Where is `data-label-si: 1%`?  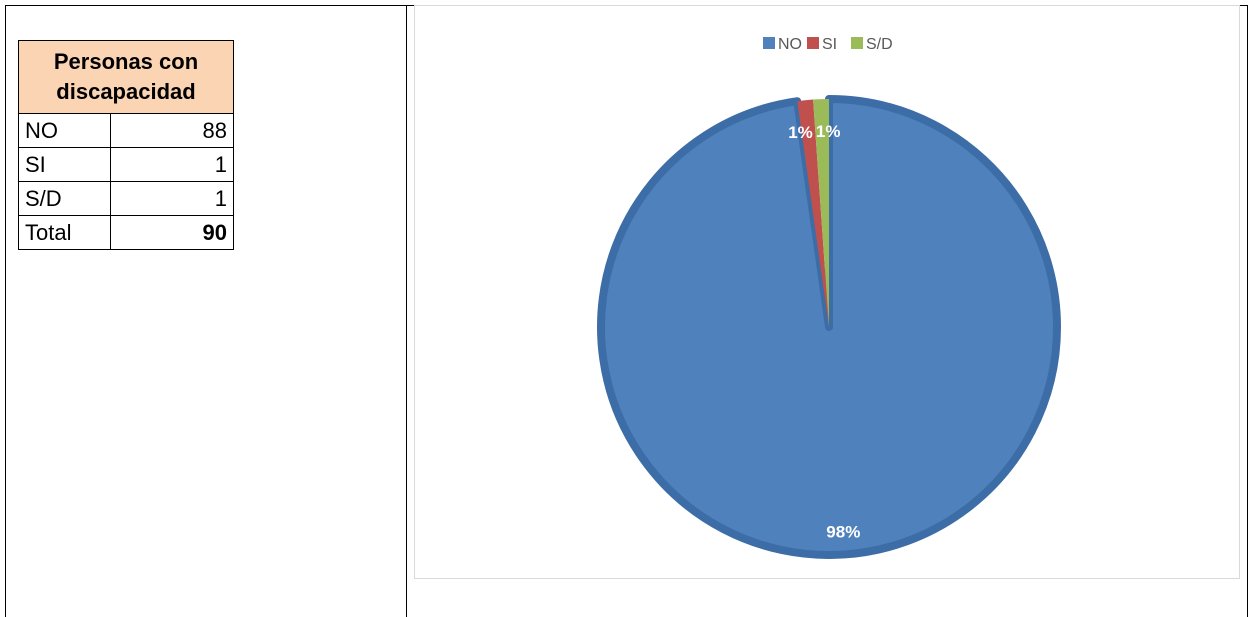
data-label-si: 1% is located at coordinates (800, 132).